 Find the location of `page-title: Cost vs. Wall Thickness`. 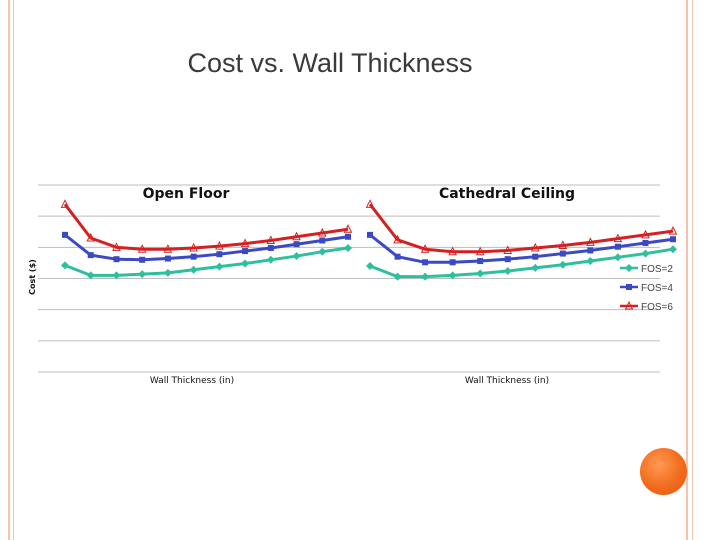

page-title: Cost vs. Wall Thickness is located at coordinates (330, 63).